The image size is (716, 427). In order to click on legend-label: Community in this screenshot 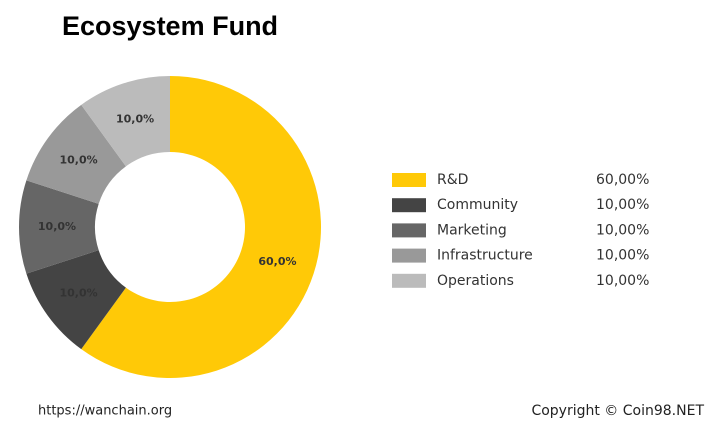, I will do `click(477, 205)`.